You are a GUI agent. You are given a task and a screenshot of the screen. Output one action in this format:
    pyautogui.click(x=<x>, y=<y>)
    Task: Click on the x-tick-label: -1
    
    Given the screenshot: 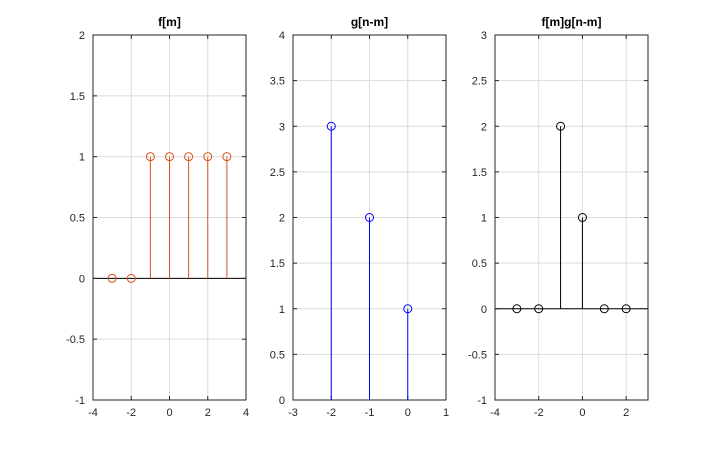 What is the action you would take?
    pyautogui.click(x=370, y=413)
    